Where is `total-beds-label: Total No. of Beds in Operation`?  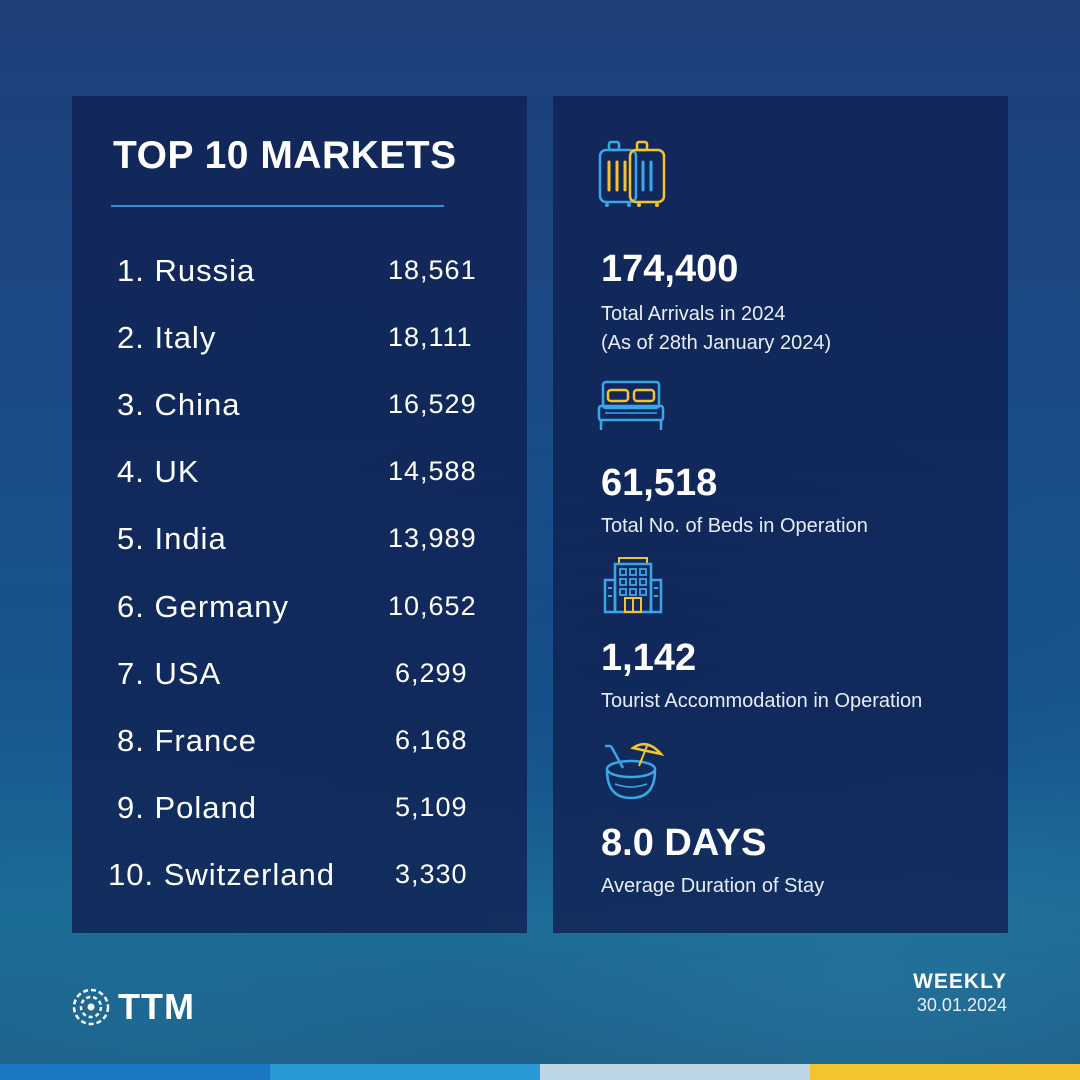 total-beds-label: Total No. of Beds in Operation is located at coordinates (734, 526).